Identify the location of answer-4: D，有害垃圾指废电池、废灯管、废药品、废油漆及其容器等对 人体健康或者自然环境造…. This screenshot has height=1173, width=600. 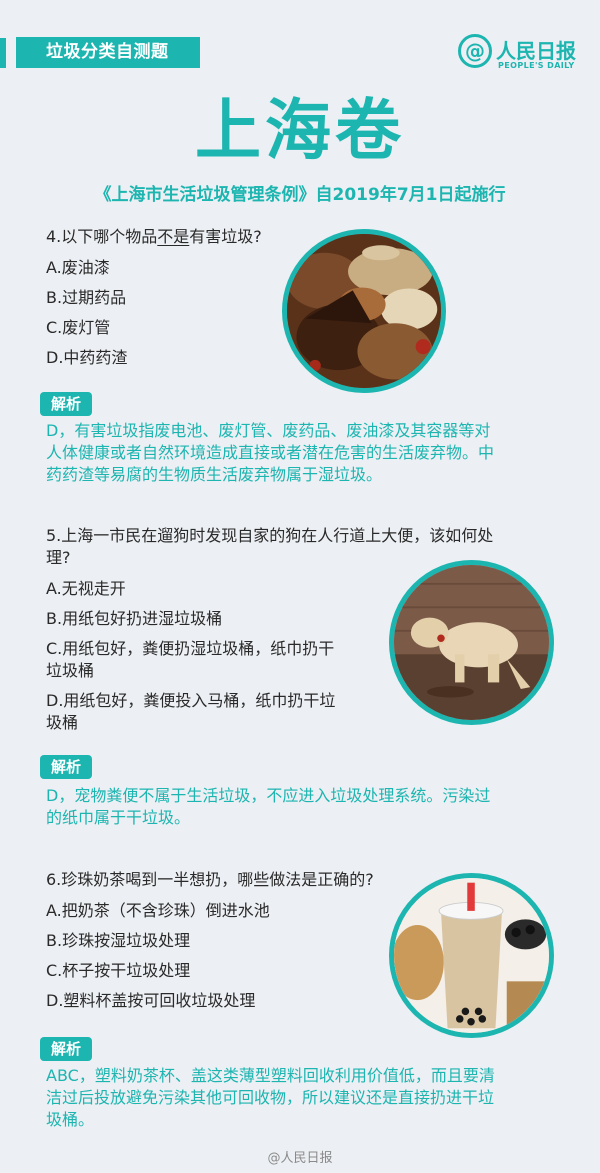
(270, 452).